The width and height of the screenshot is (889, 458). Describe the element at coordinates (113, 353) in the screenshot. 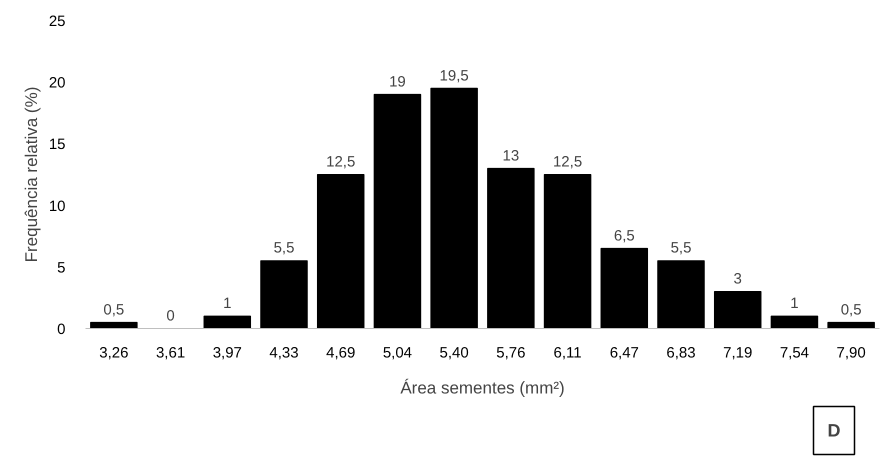

I see `x-tick-label: 3,26` at that location.